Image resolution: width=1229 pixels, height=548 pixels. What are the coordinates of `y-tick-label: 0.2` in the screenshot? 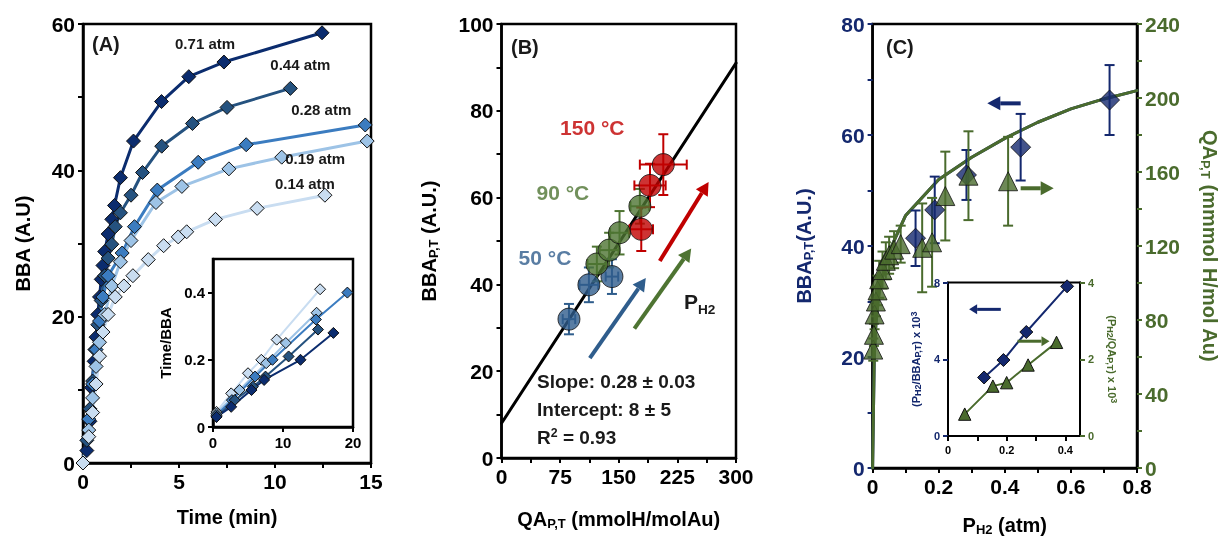 It's located at (194, 360).